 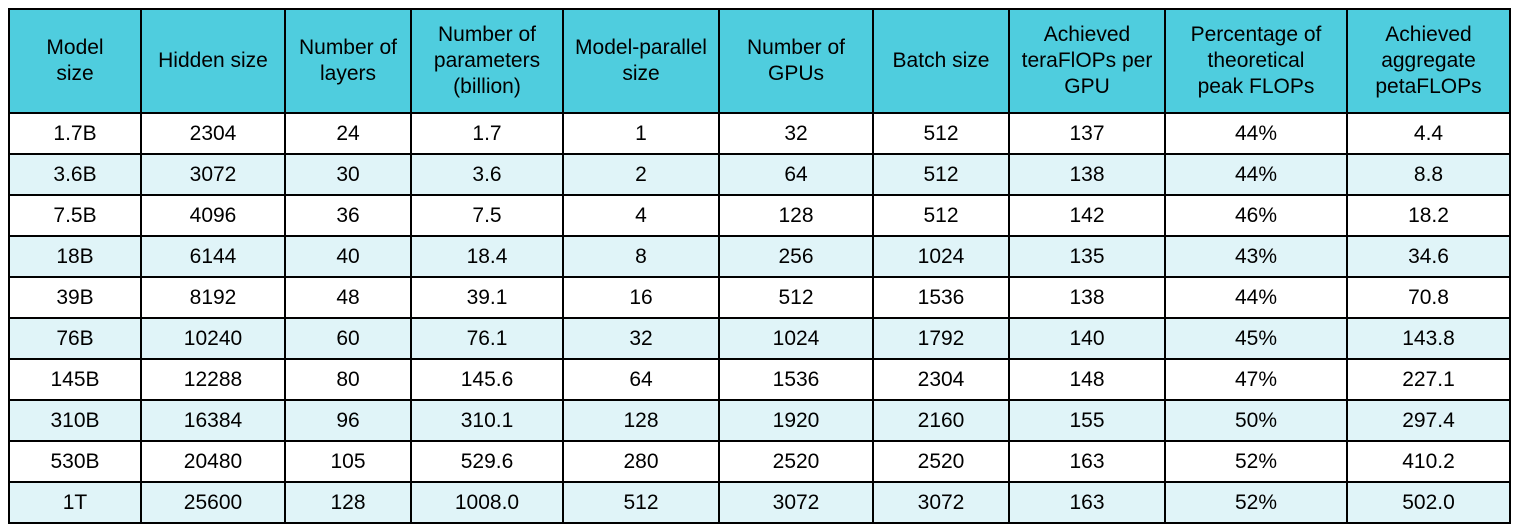 I want to click on table-cell: 80, so click(x=348, y=379).